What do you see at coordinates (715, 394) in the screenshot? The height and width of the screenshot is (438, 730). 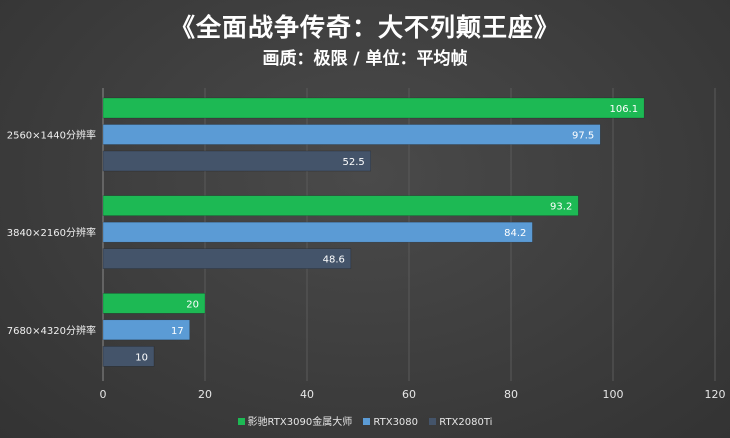 I see `x-tick-label: 120` at bounding box center [715, 394].